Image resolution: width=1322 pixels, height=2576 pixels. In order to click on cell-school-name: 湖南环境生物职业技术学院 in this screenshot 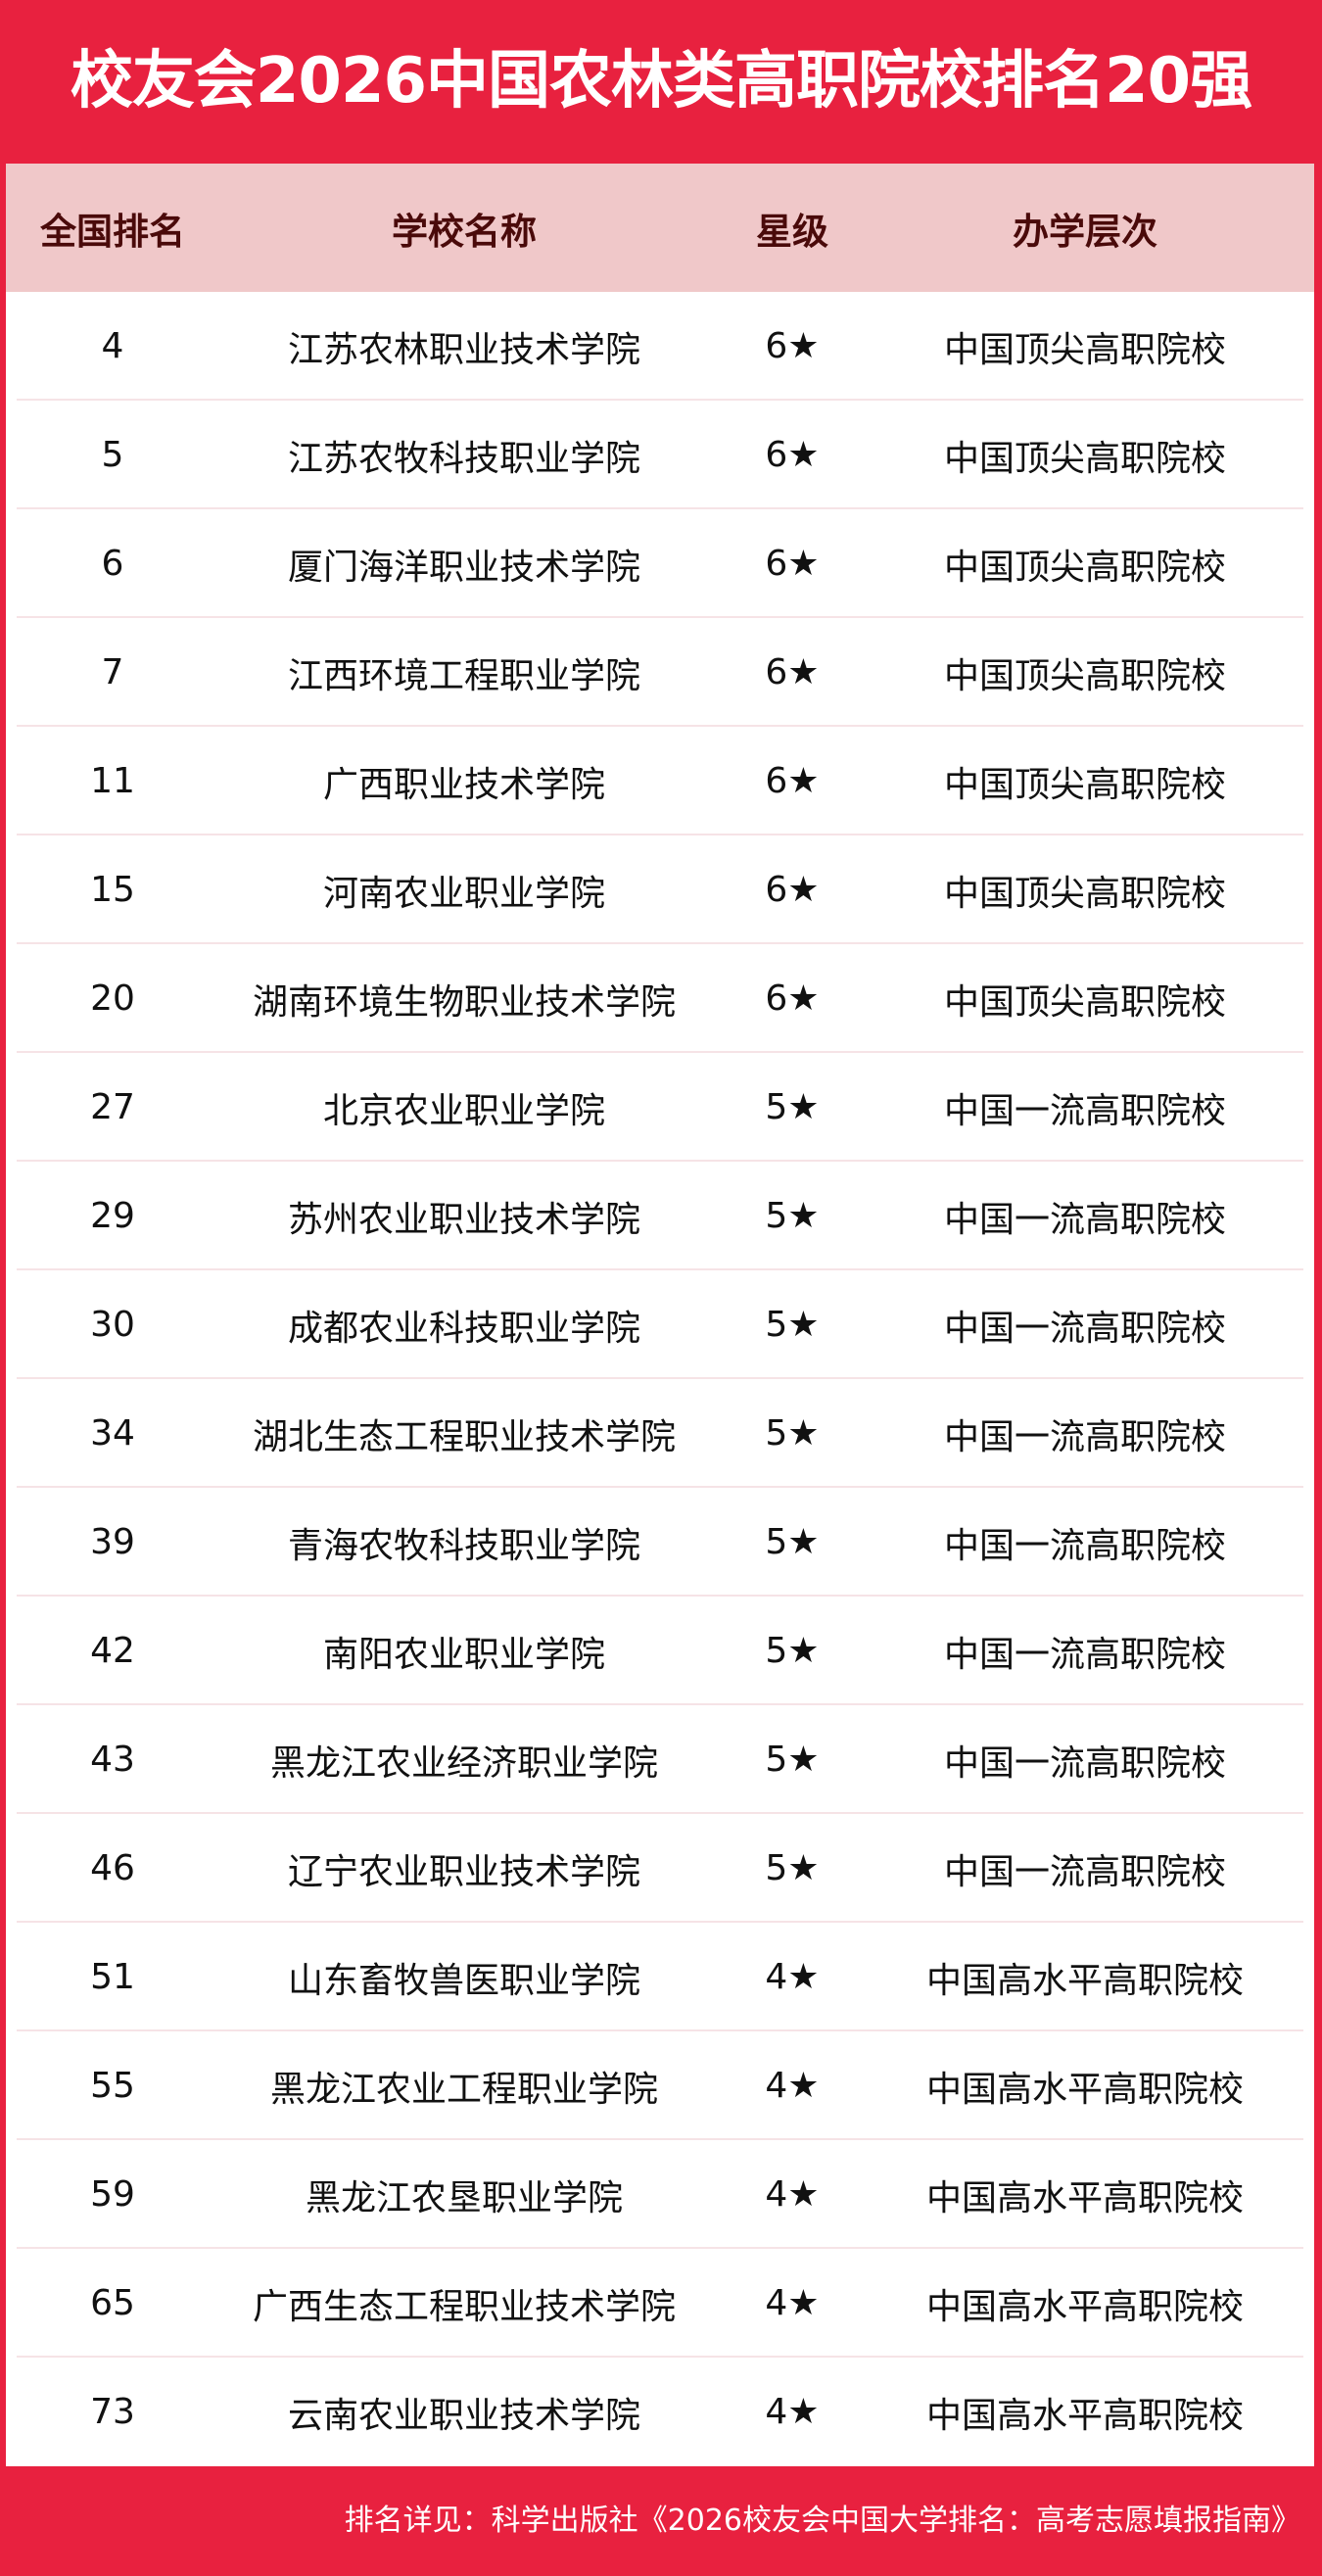, I will do `click(464, 1002)`.